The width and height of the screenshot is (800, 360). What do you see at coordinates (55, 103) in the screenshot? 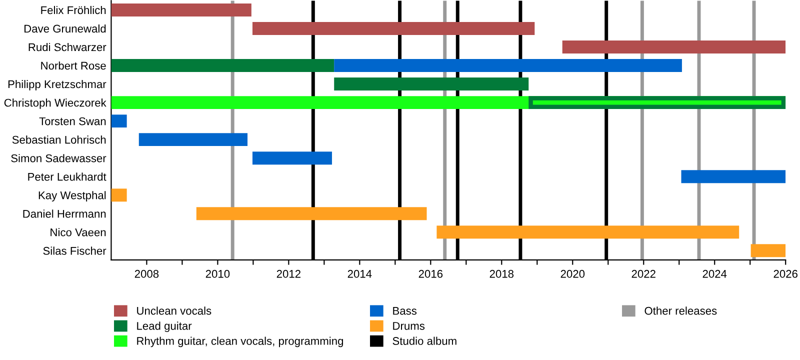
I see `y-tick-label: Christoph Wieczorek` at bounding box center [55, 103].